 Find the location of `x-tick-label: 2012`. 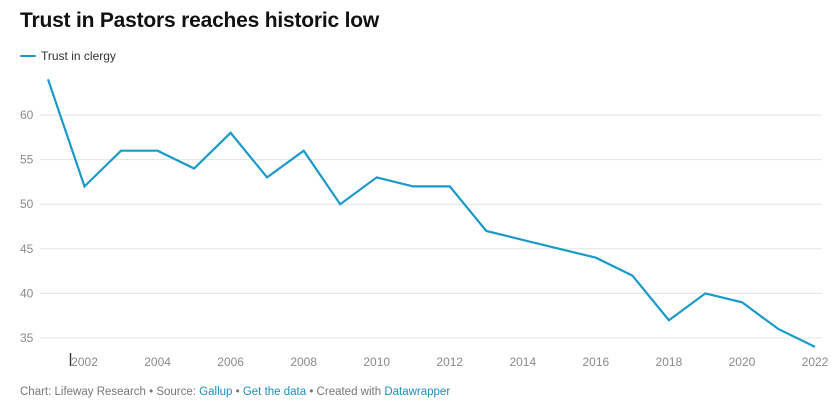

x-tick-label: 2012 is located at coordinates (449, 362).